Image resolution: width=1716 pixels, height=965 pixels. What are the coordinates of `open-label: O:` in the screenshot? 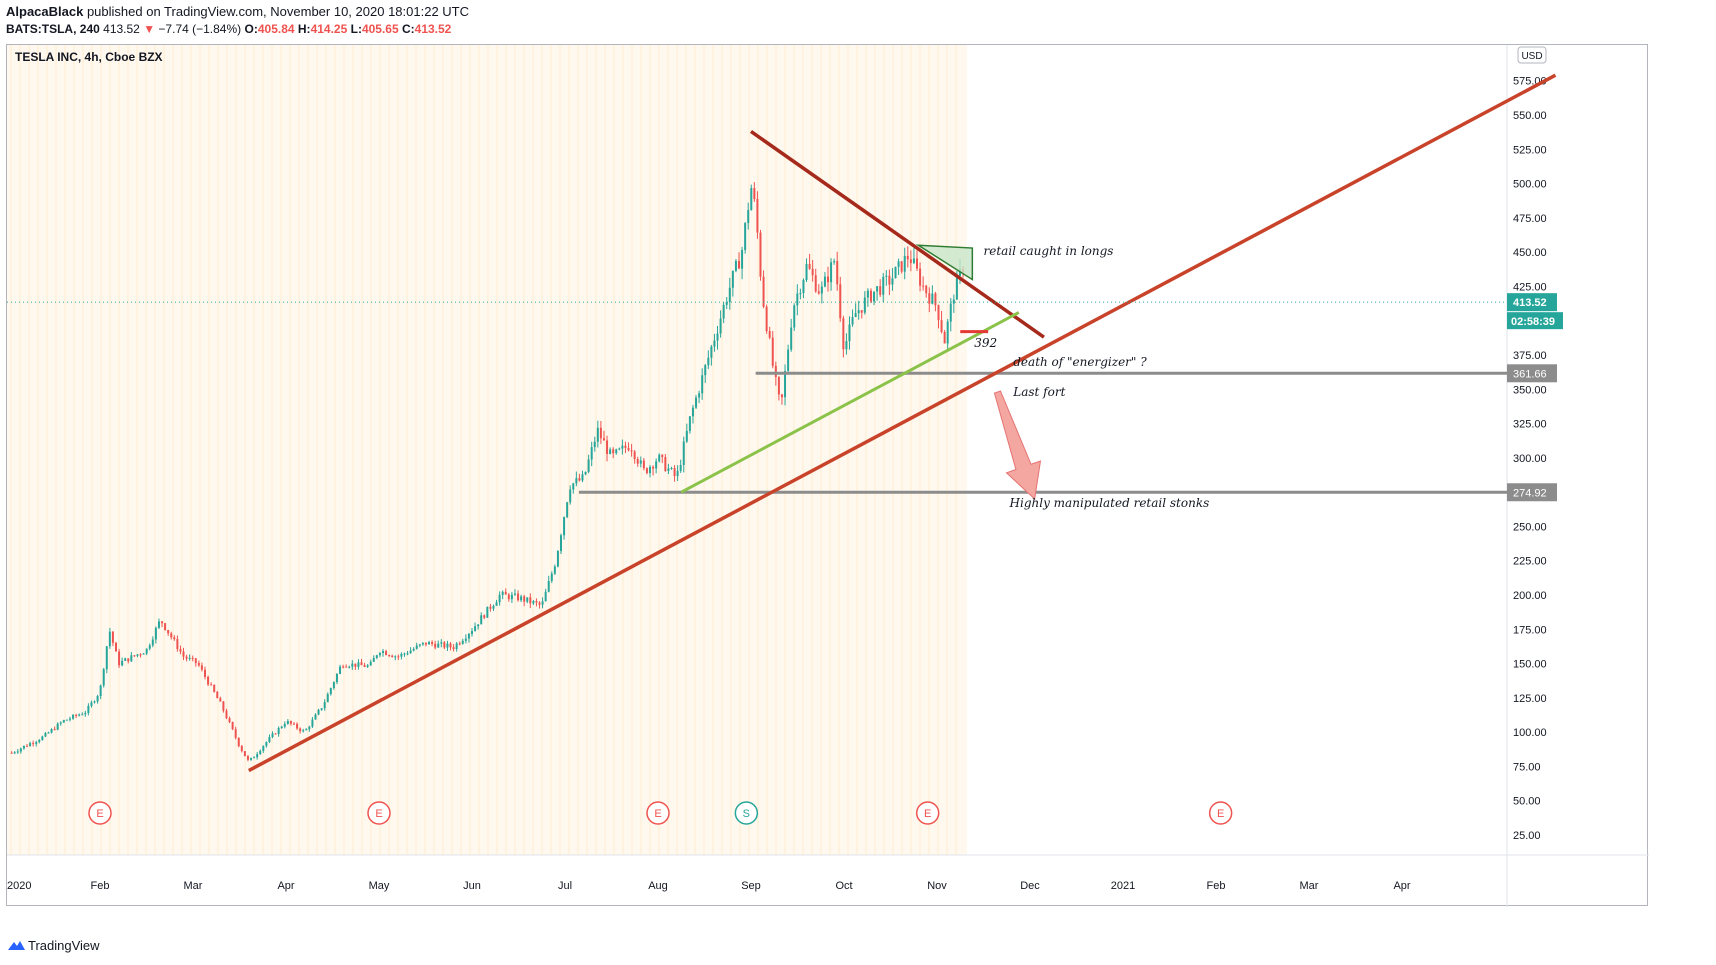 It's located at (251, 29).